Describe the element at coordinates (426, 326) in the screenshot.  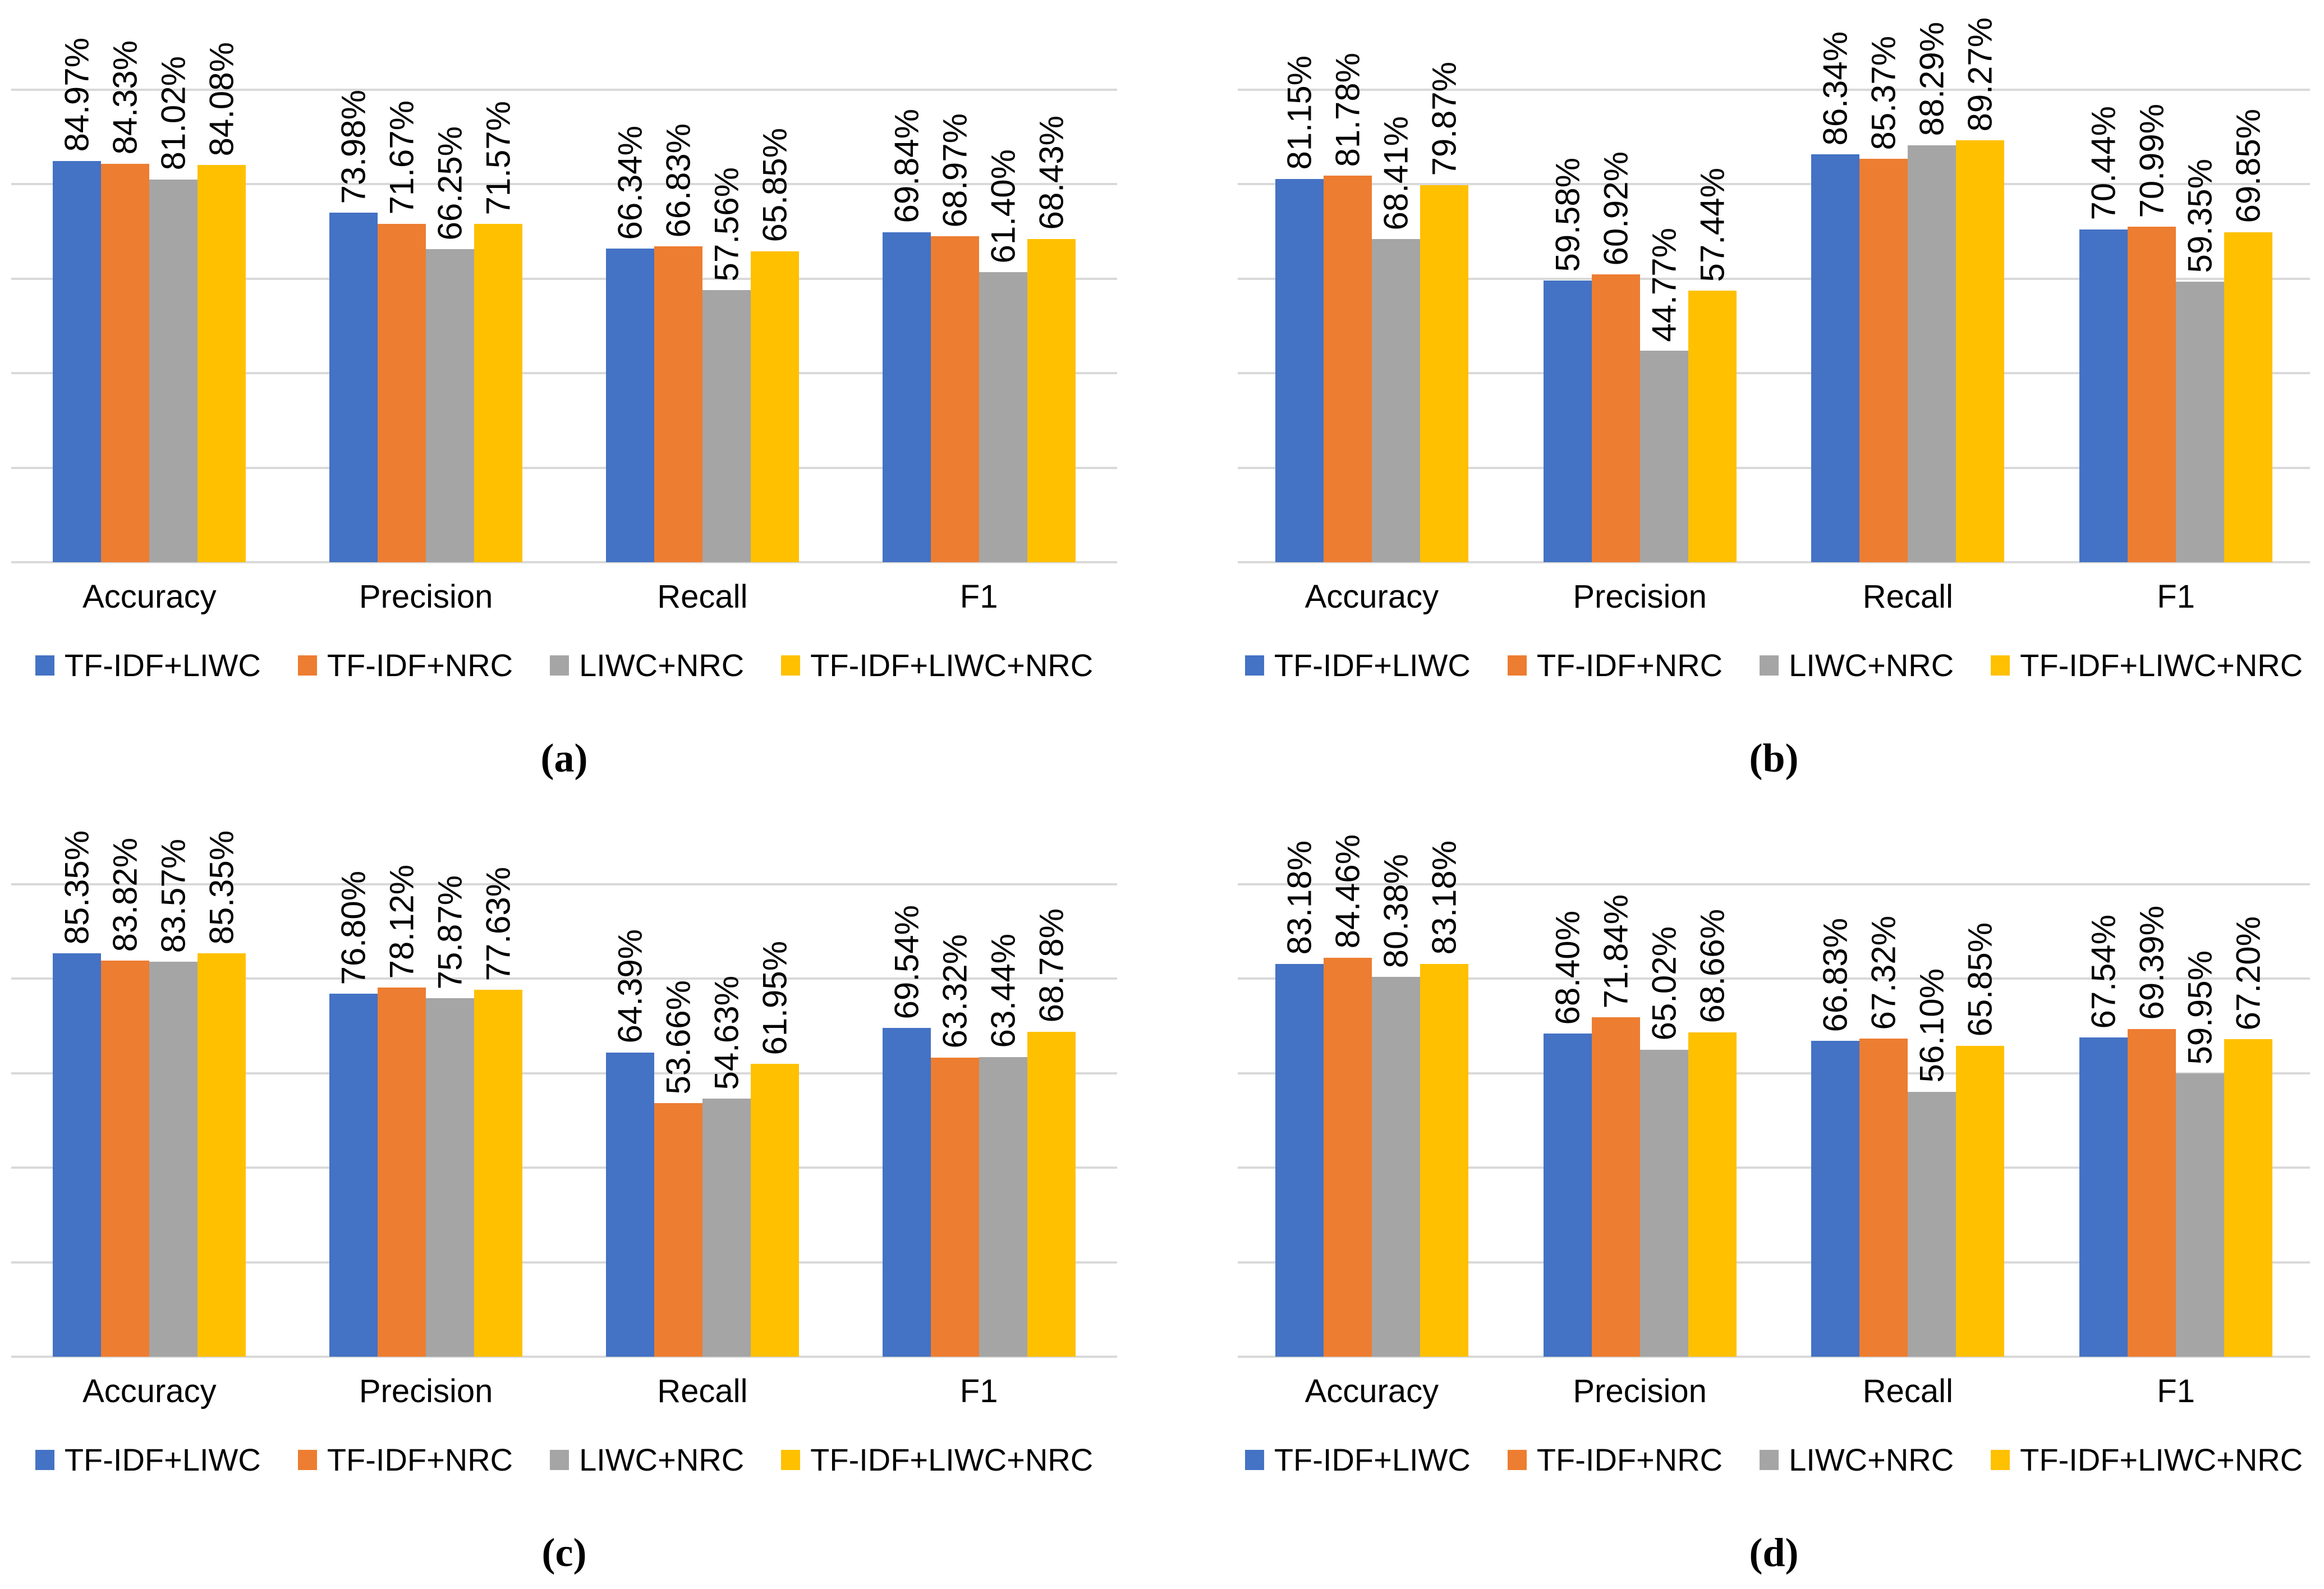
I see `bar-group-precision: 73.98% 71.67% 66.25% 71.57%` at that location.